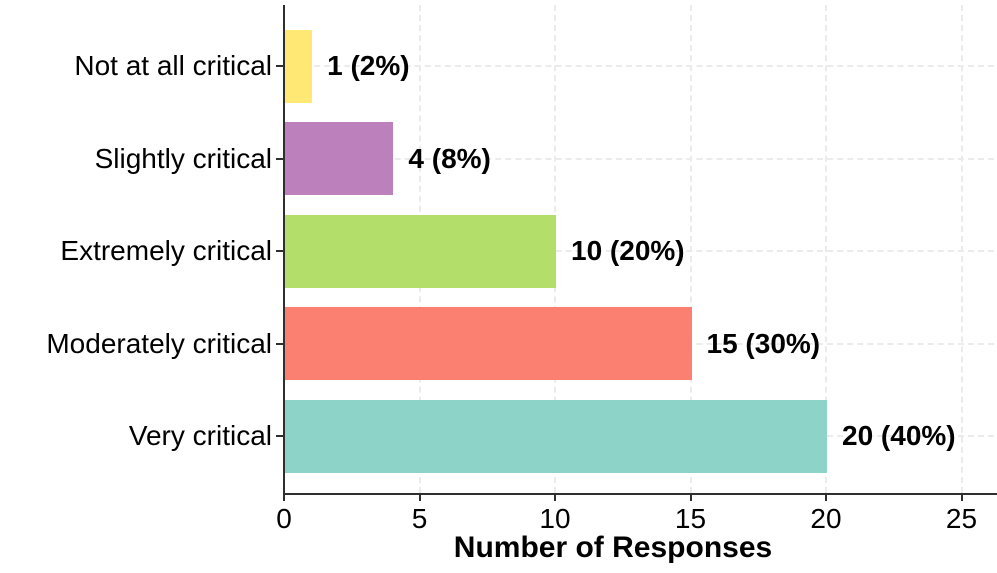  Describe the element at coordinates (284, 518) in the screenshot. I see `x-tick-label: 0` at that location.